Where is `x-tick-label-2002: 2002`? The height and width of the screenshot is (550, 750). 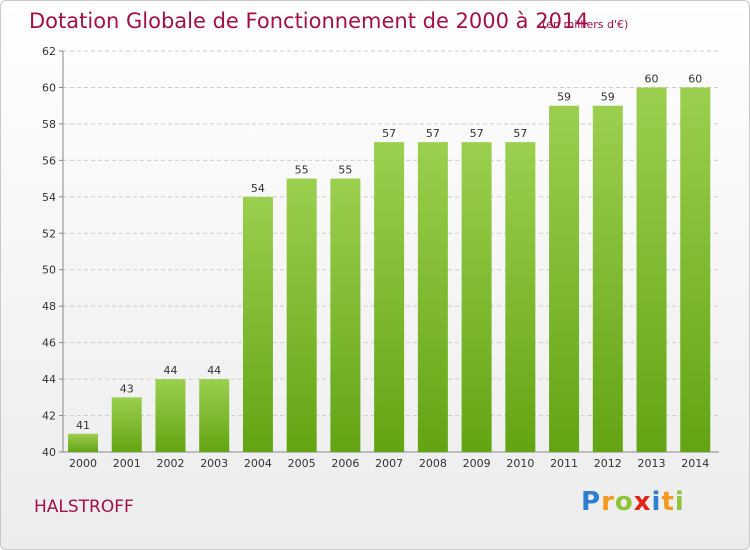 x-tick-label-2002: 2002 is located at coordinates (170, 463).